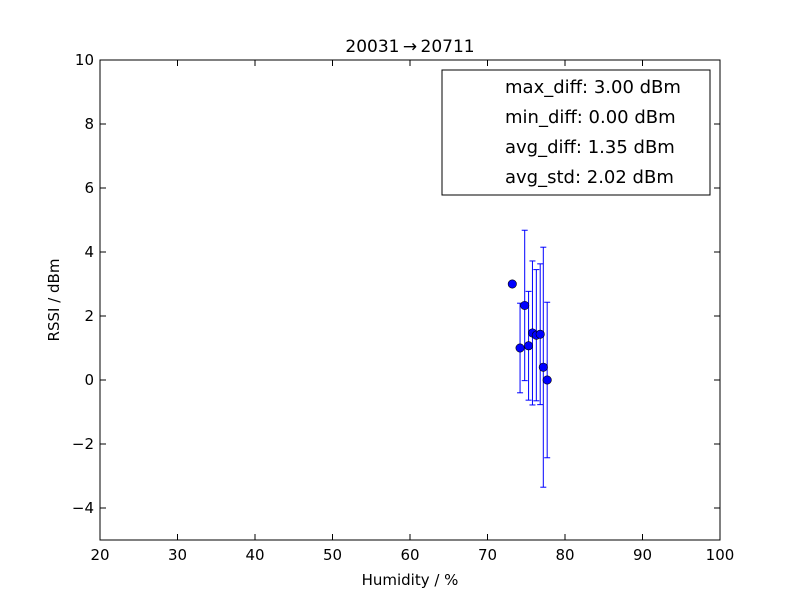  What do you see at coordinates (590, 117) in the screenshot?
I see `legend-entry-min-diff: min_diff: 0.00 dBm` at bounding box center [590, 117].